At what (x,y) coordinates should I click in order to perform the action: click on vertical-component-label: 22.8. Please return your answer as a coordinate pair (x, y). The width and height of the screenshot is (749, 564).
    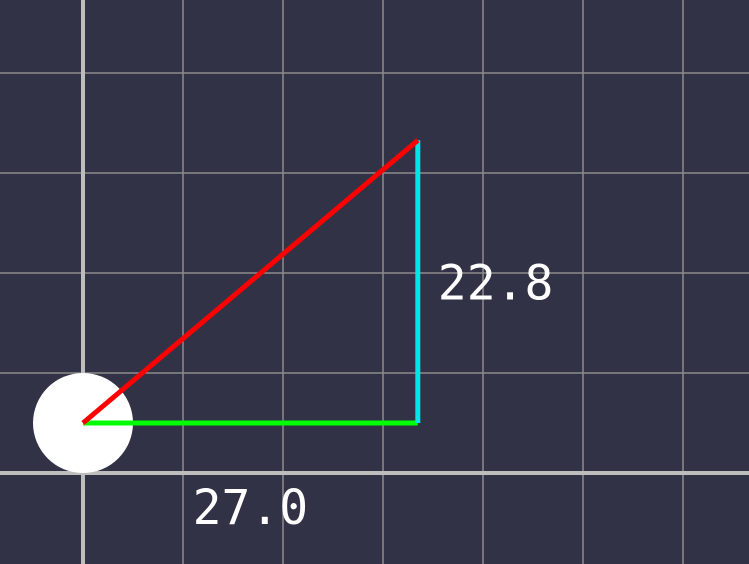
    Looking at the image, I should click on (496, 284).